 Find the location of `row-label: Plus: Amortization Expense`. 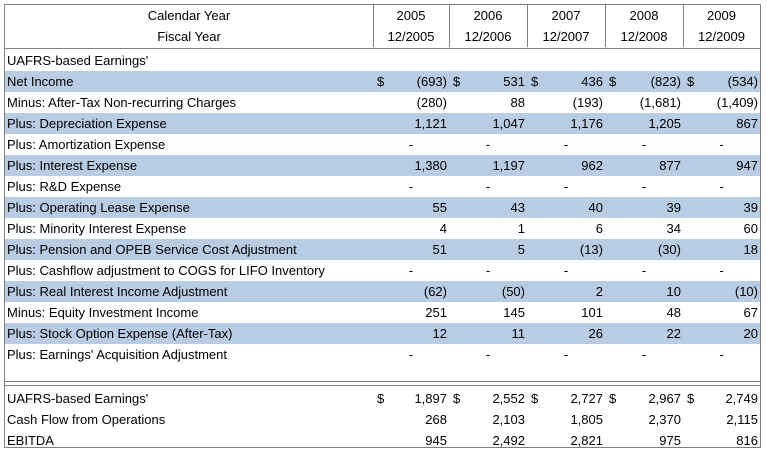

row-label: Plus: Amortization Expense is located at coordinates (86, 144).